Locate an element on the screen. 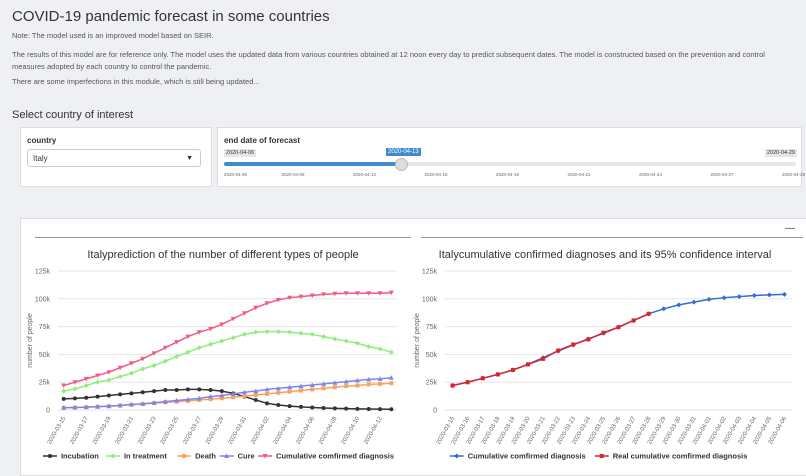  slider-tick-label: 2020-04-06 is located at coordinates (236, 174).